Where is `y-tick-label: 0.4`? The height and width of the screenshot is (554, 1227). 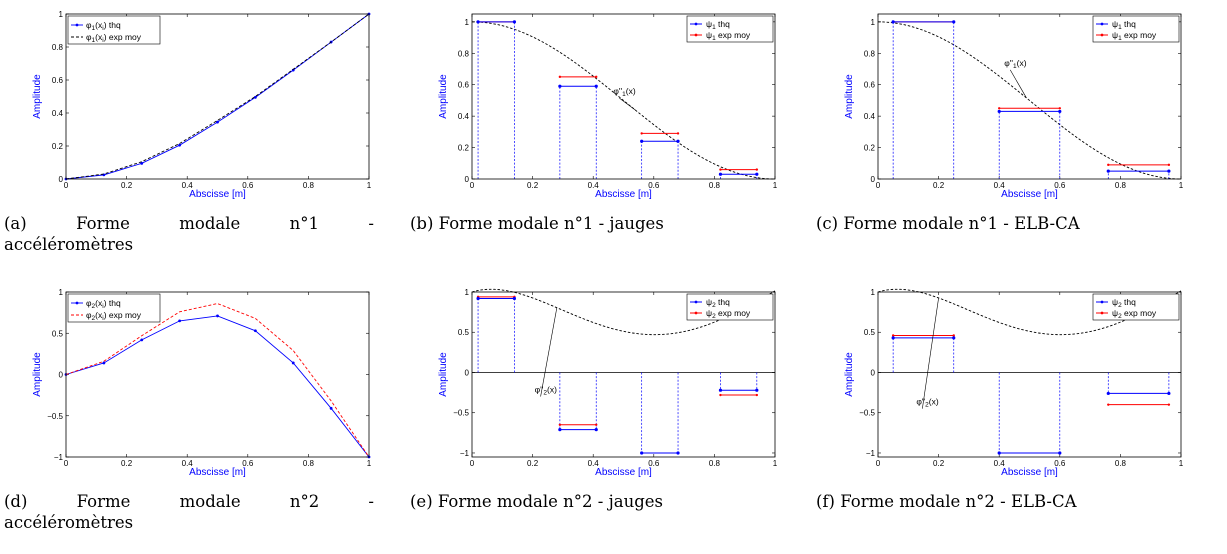
y-tick-label: 0.4 is located at coordinates (464, 116).